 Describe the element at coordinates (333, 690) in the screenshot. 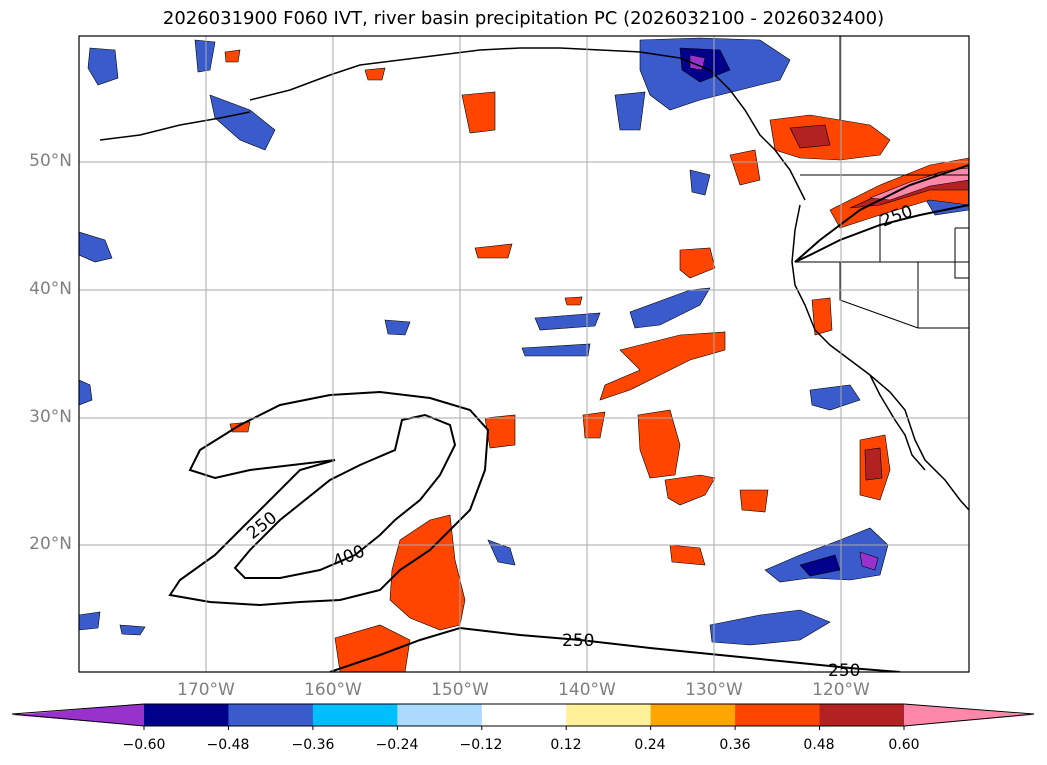

I see `lon-label-160w: 160°W` at that location.